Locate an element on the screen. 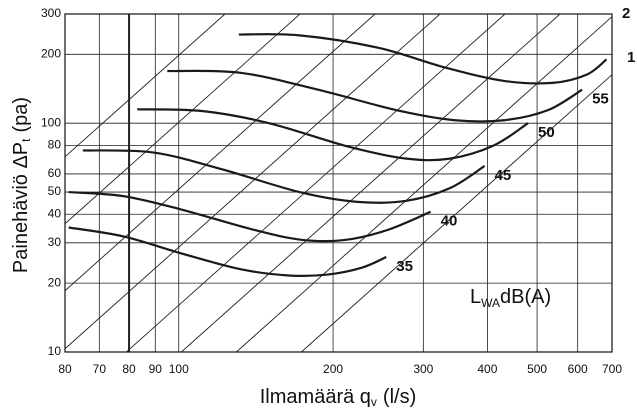  x-tick-label: 500 is located at coordinates (537, 369).